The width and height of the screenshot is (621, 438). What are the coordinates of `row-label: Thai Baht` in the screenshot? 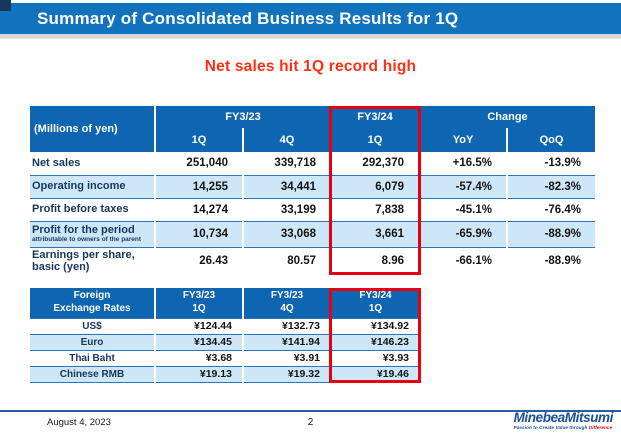 It's located at (92, 358).